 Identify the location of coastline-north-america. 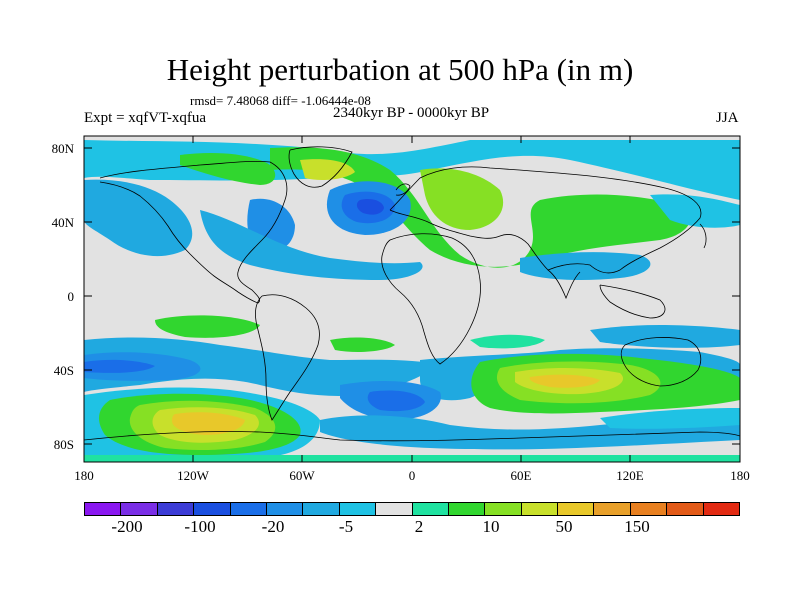
(193, 232).